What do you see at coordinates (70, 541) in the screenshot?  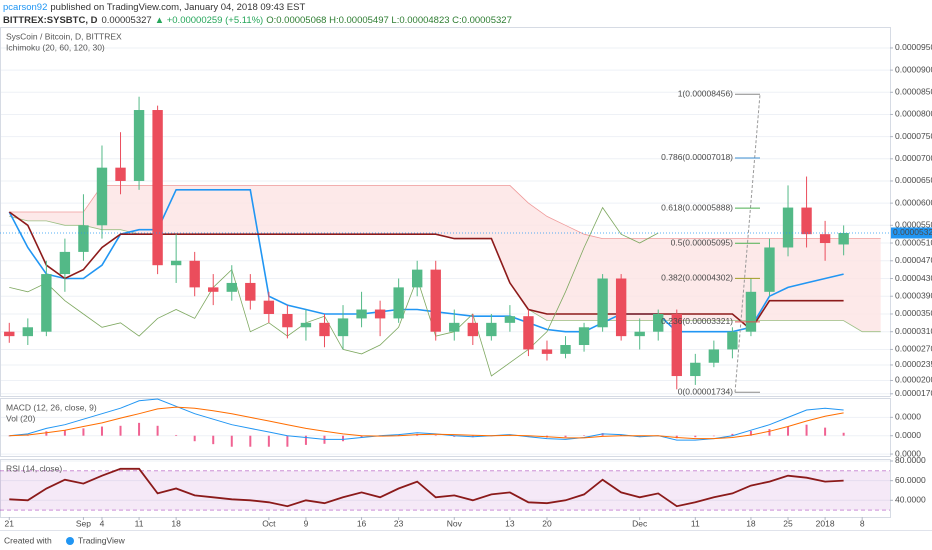 I see `brand-icon` at bounding box center [70, 541].